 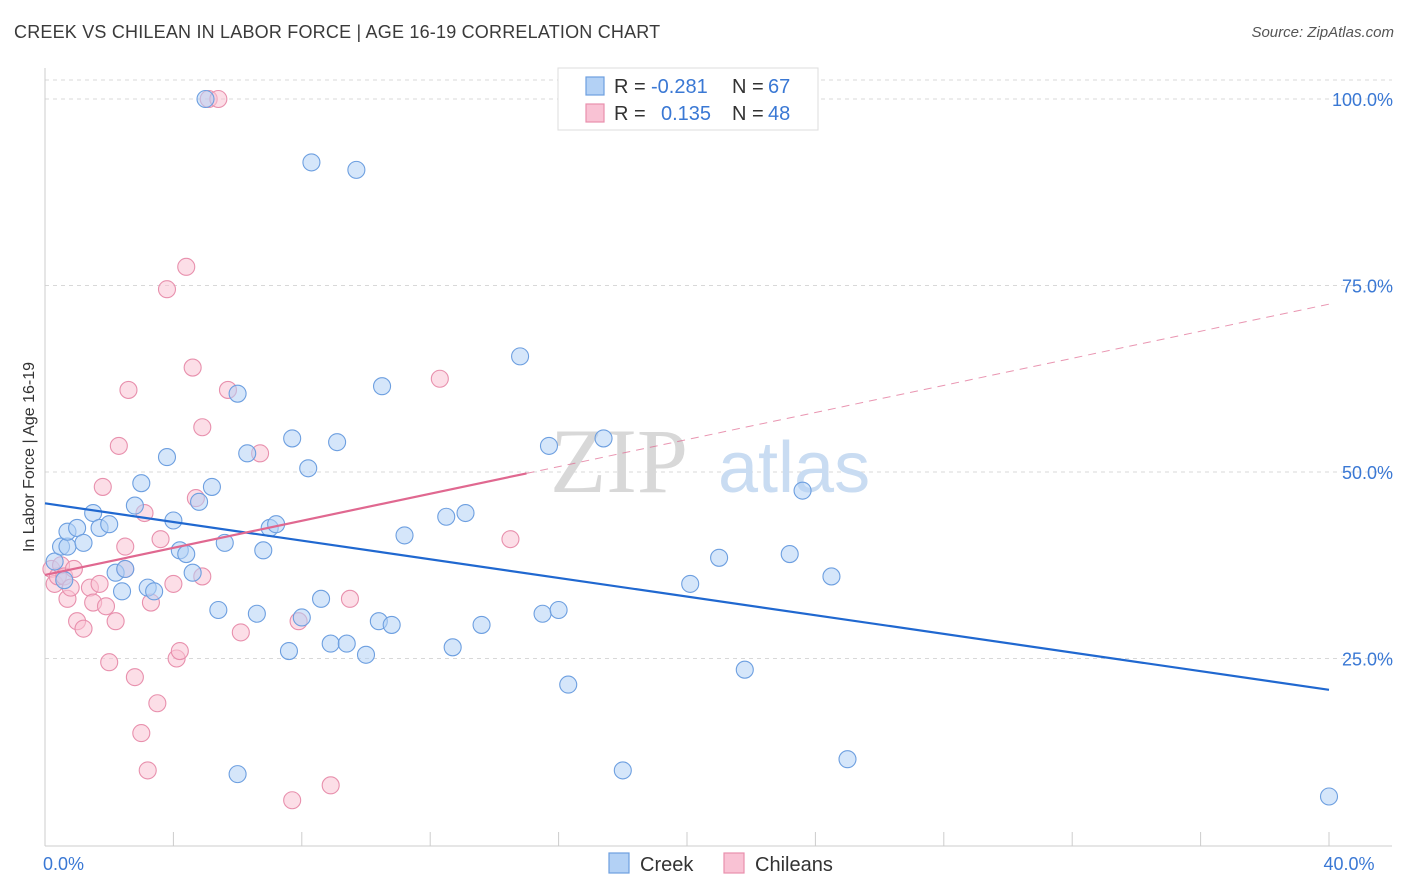 What do you see at coordinates (734, 863) in the screenshot?
I see `bottom-legend-swatch-chileans` at bounding box center [734, 863].